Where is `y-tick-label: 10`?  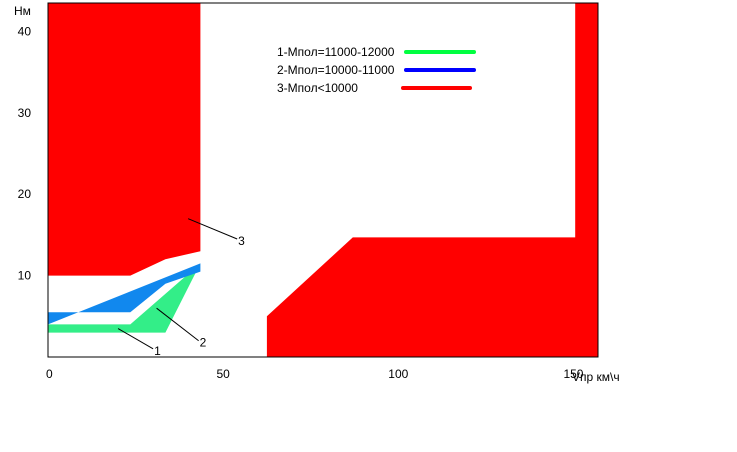 y-tick-label: 10 is located at coordinates (25, 276).